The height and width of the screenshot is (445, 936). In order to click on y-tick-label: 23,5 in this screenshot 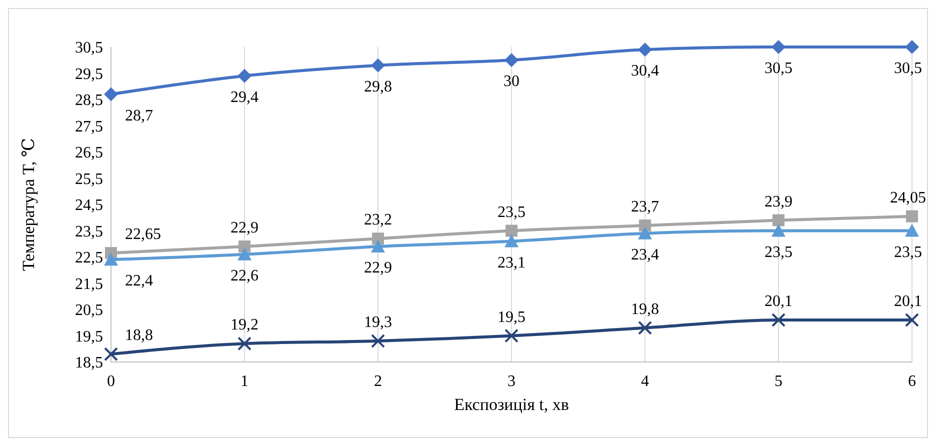, I will do `click(89, 231)`.